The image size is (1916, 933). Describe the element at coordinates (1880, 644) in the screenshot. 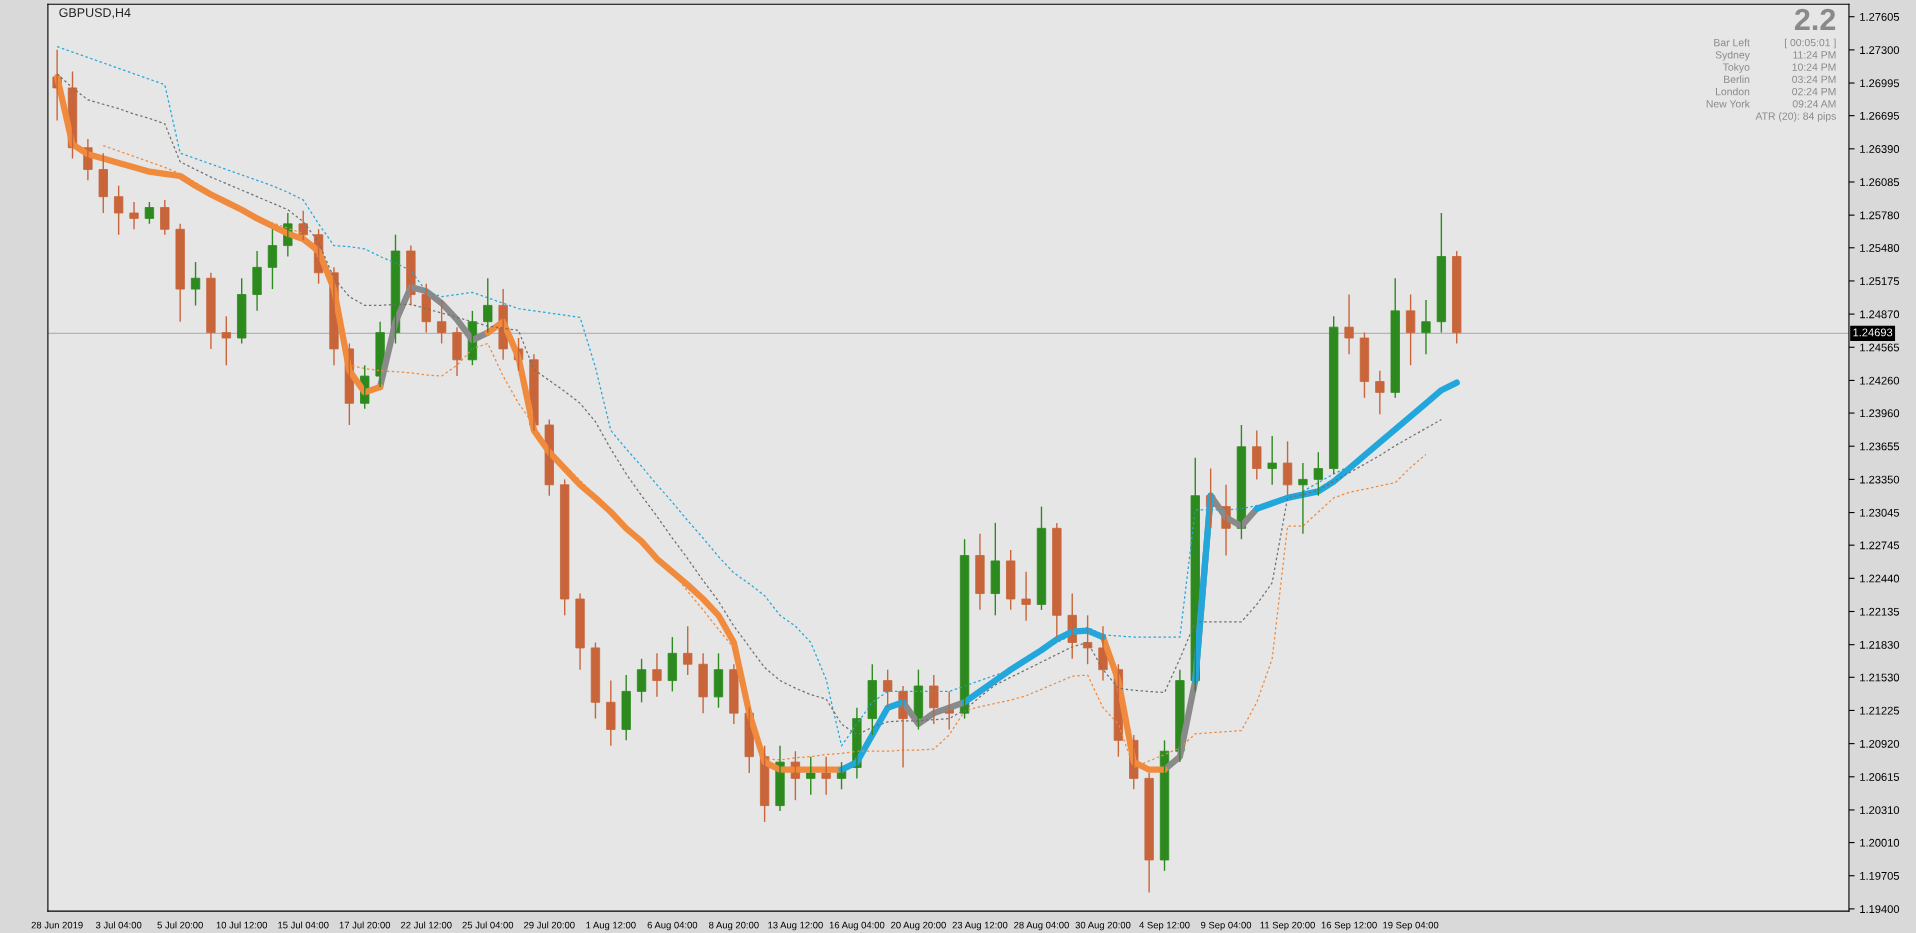

I see `y-tick-label: 1.21830` at that location.